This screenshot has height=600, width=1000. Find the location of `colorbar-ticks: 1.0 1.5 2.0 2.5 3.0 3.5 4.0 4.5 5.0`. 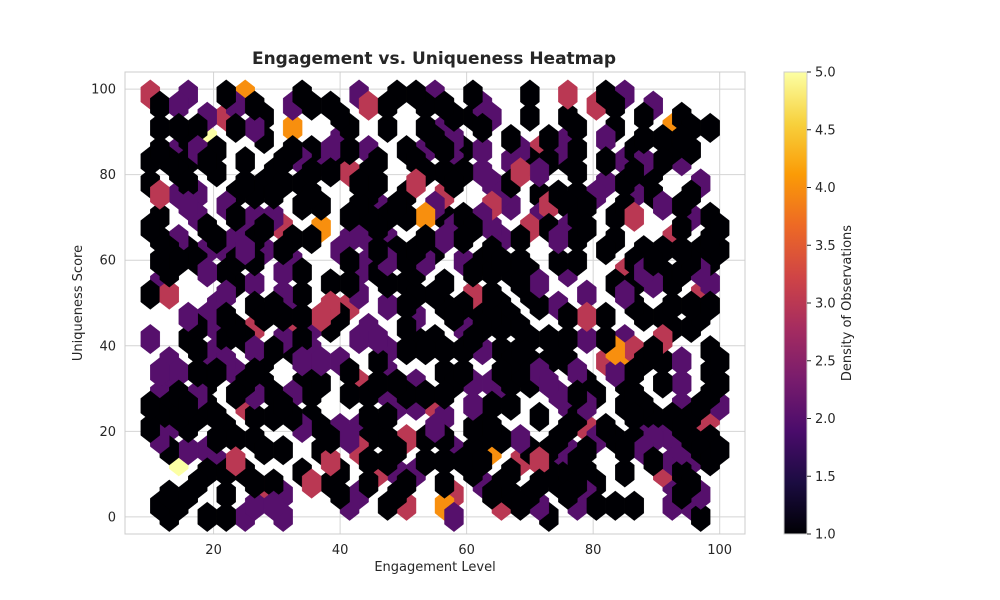

colorbar-ticks: 1.0 1.5 2.0 2.5 3.0 3.5 4.0 4.5 5.0 is located at coordinates (821, 304).